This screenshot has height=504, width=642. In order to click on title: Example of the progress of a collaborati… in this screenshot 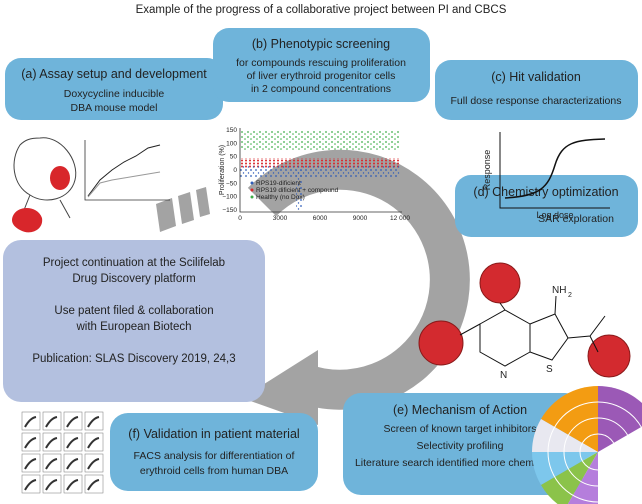, I will do `click(321, 10)`.